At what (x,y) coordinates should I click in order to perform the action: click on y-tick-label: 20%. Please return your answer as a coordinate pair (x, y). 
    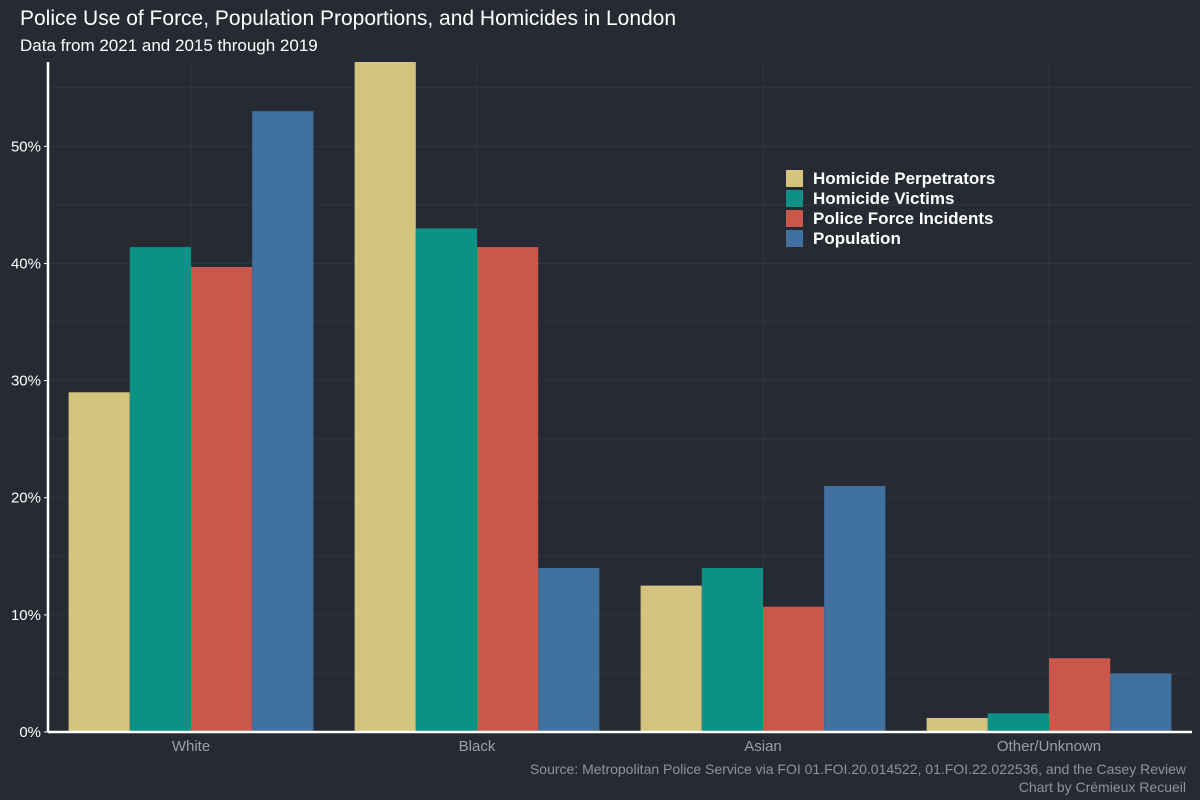
    Looking at the image, I should click on (26, 498).